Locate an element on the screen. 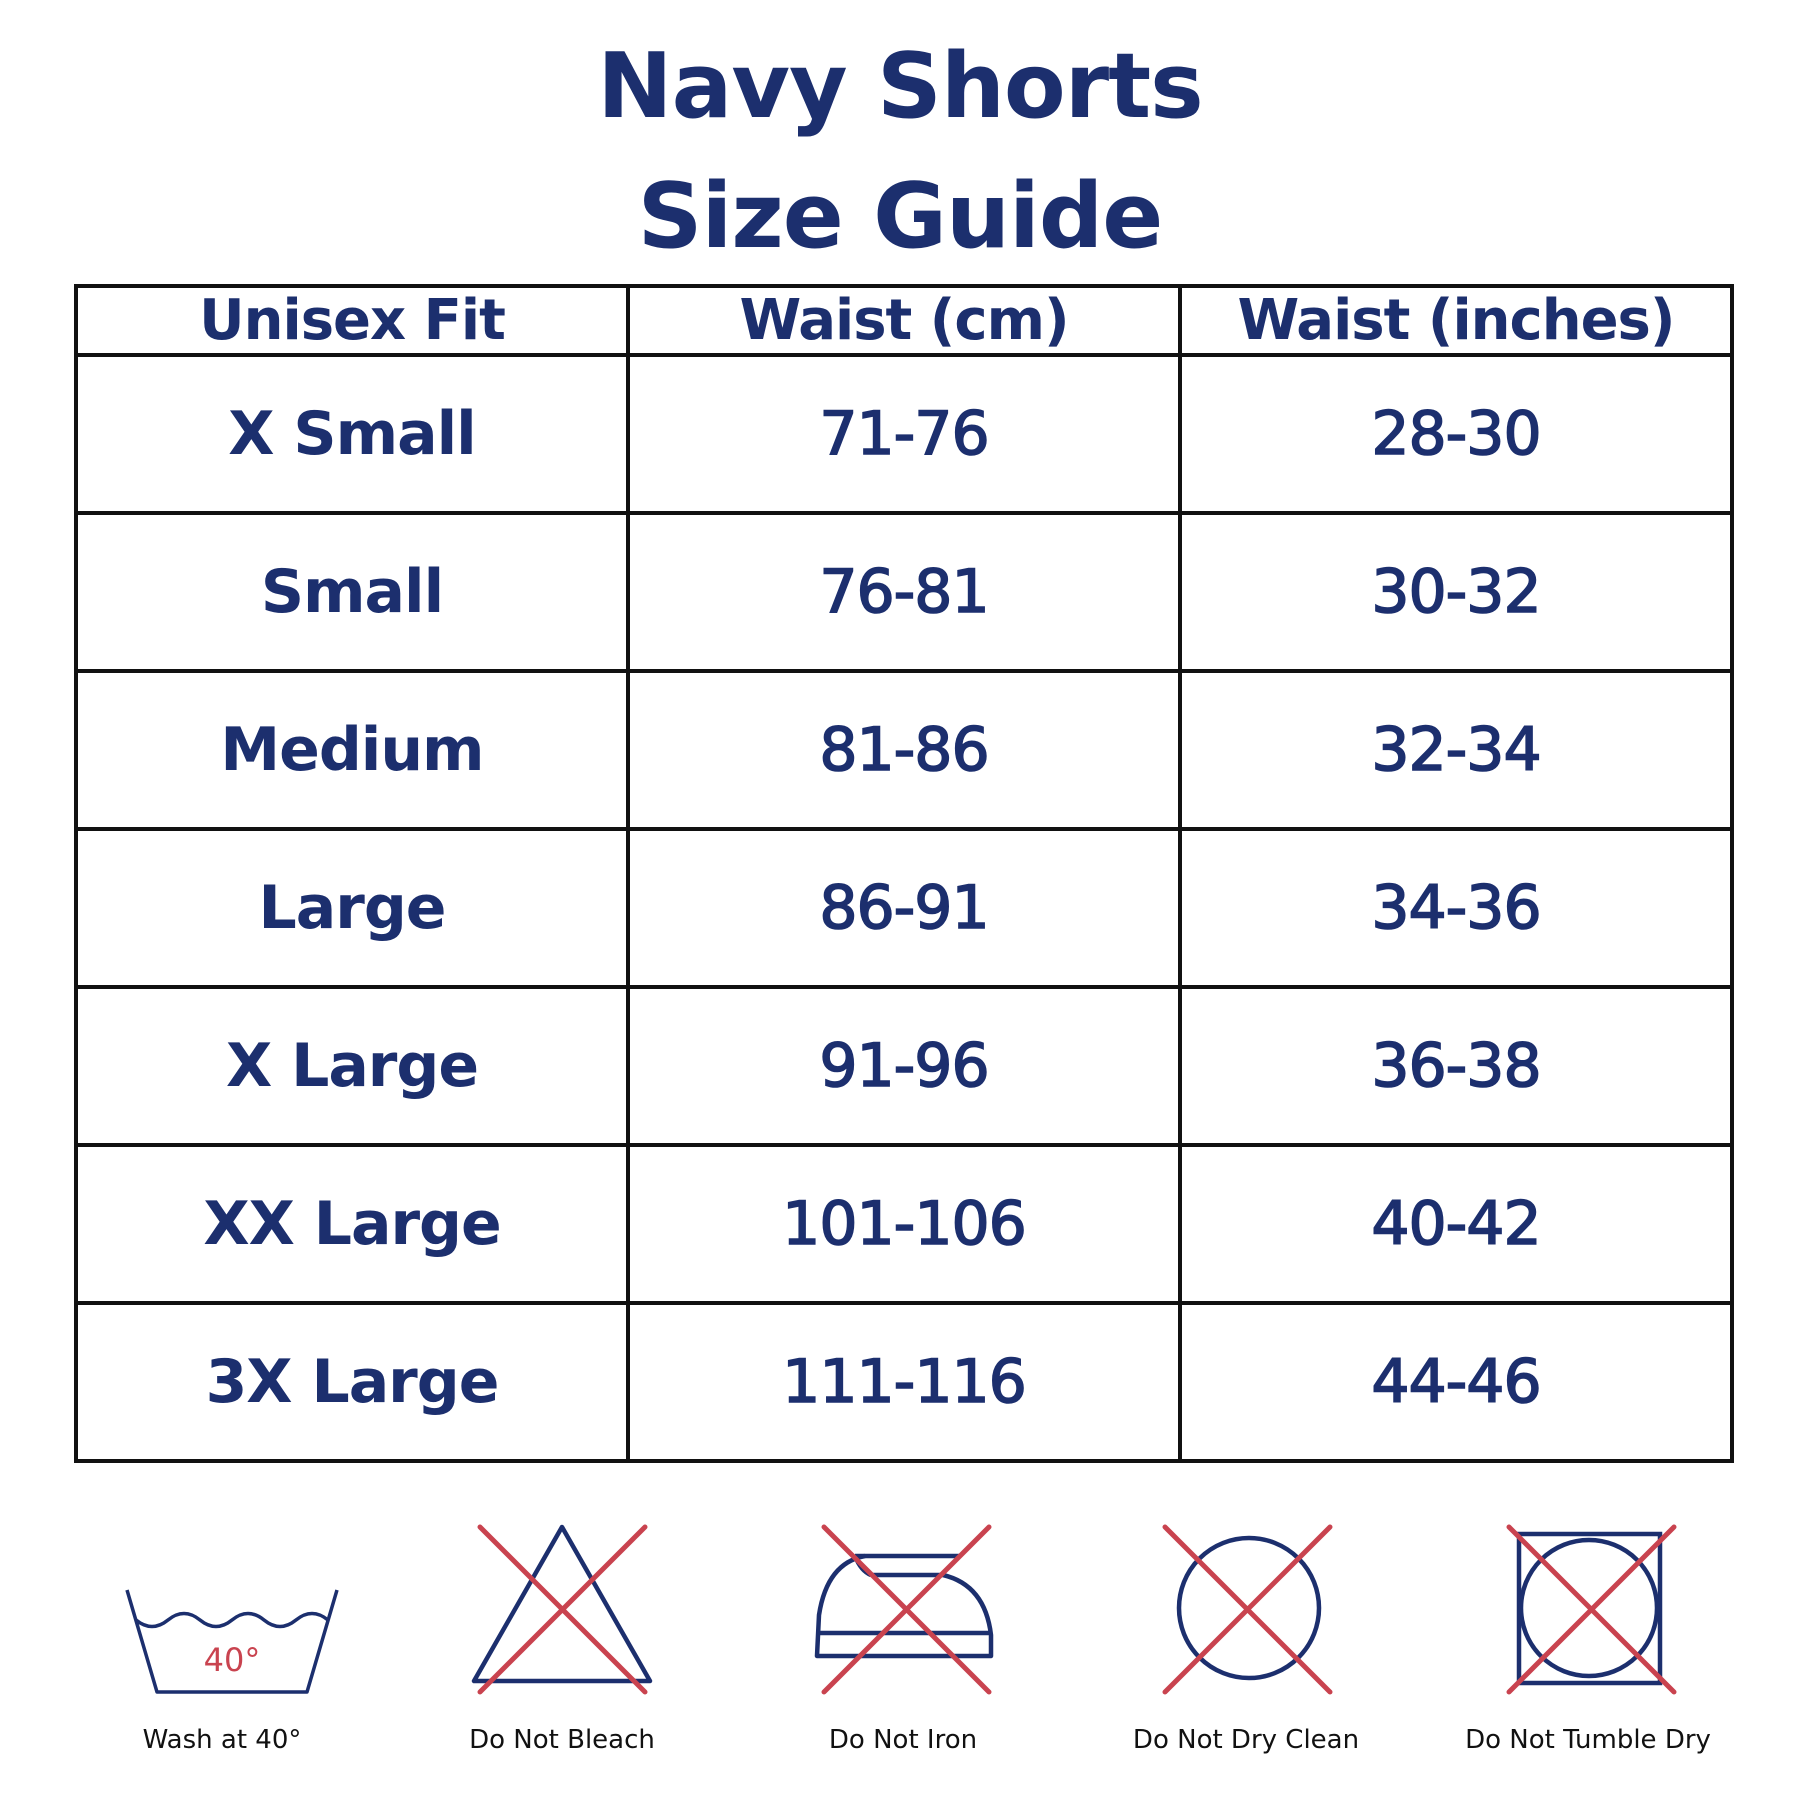 This screenshot has width=1800, height=1800. care-item-tumble-dry: Do Not Tumble Dry is located at coordinates (1588, 1645).